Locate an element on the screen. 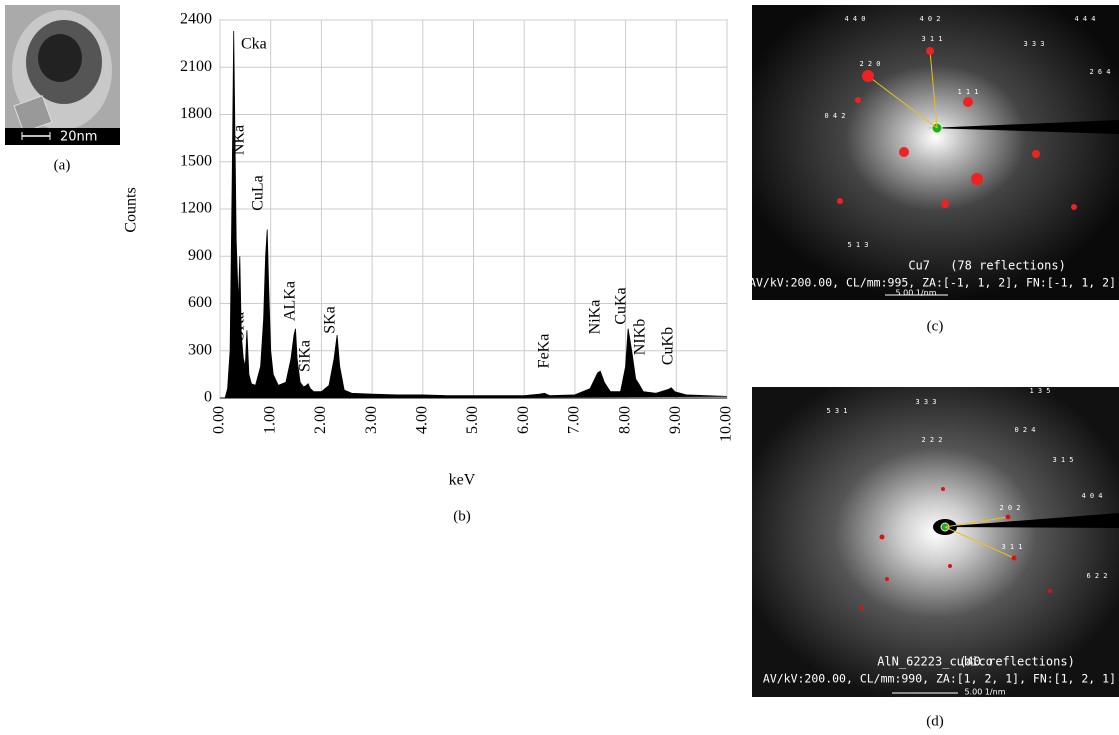  peak-label: OKa is located at coordinates (239, 327).